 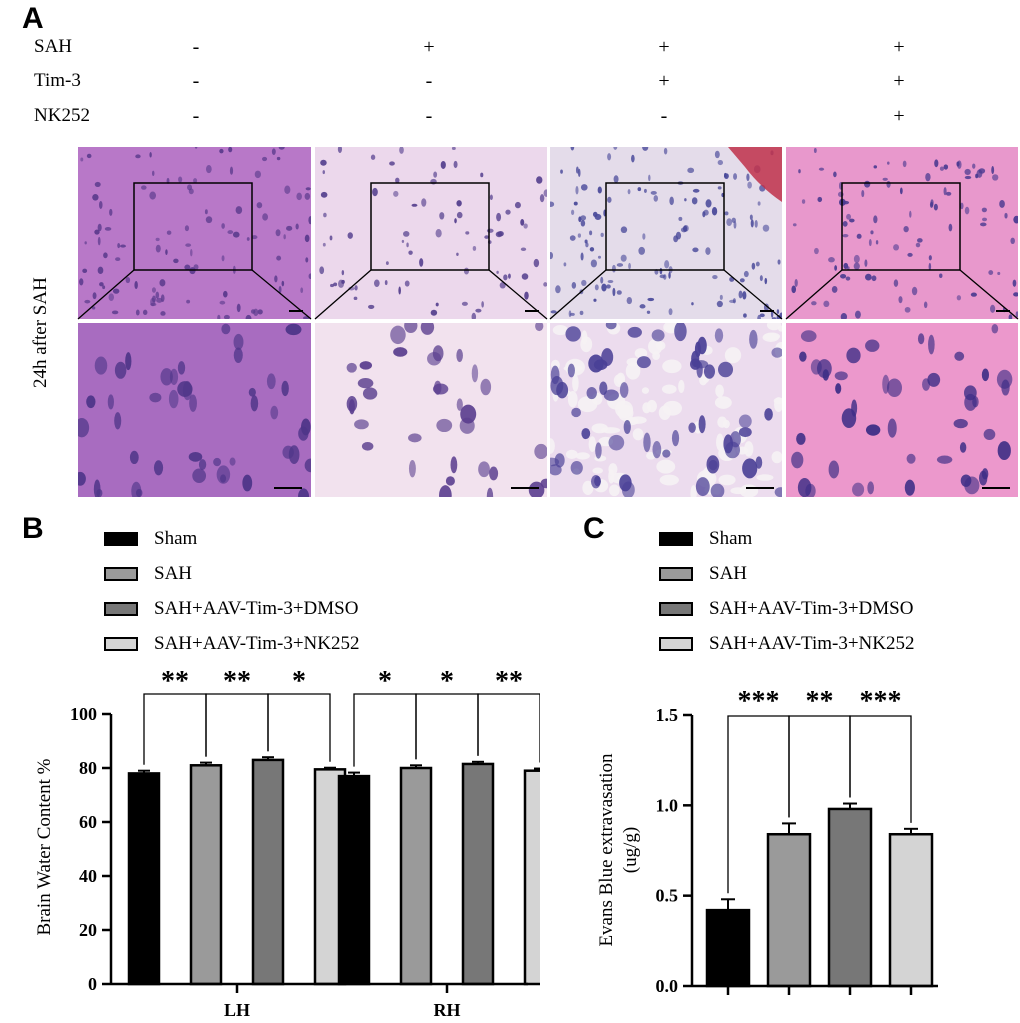 I want to click on zoom-connector-line, so click(x=106, y=294).